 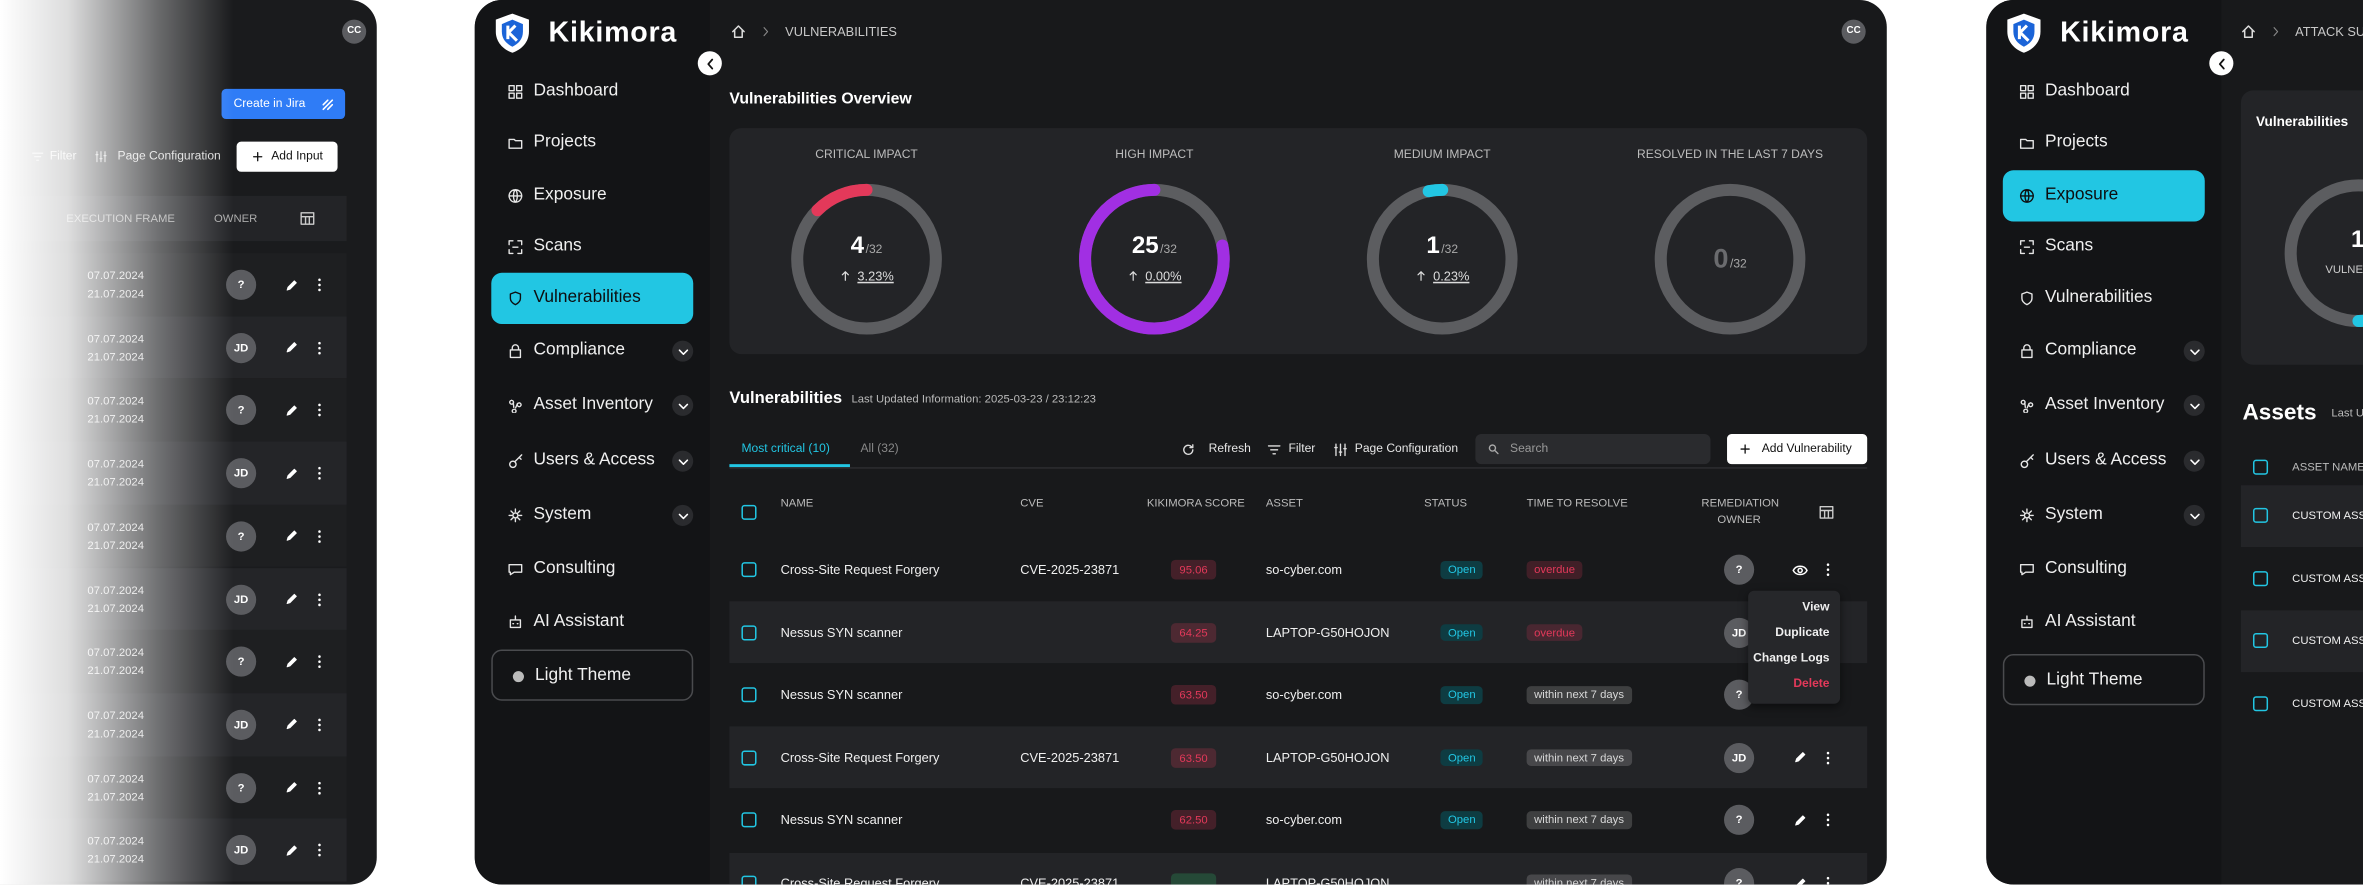 I want to click on chat-icon, so click(x=2026, y=569).